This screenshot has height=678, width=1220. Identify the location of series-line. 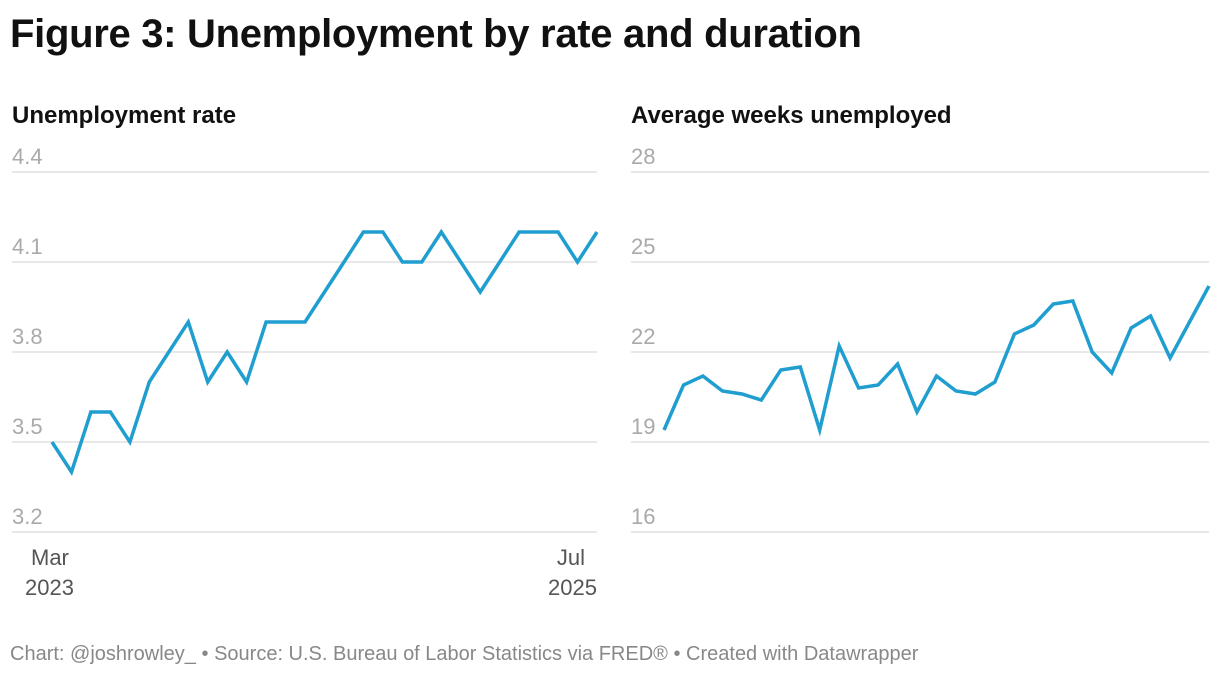
(936, 361).